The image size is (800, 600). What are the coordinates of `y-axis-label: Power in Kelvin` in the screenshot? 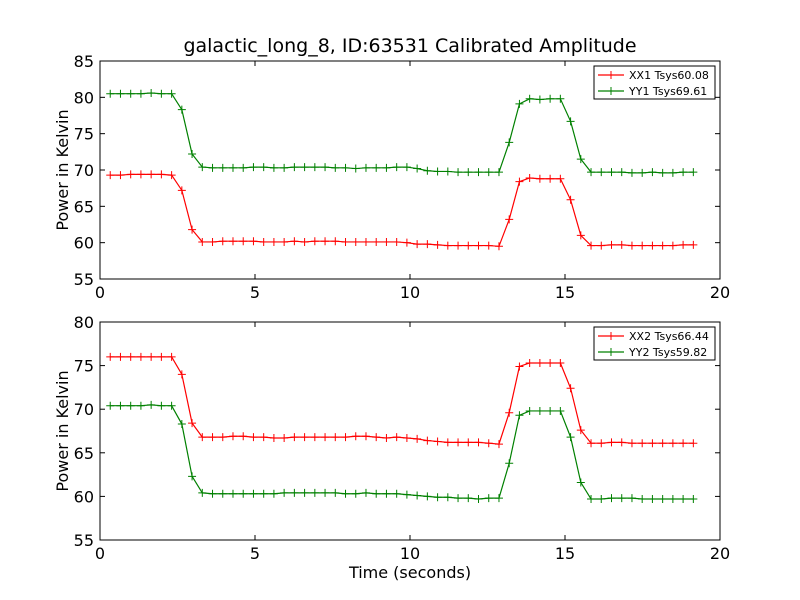 It's located at (62, 169).